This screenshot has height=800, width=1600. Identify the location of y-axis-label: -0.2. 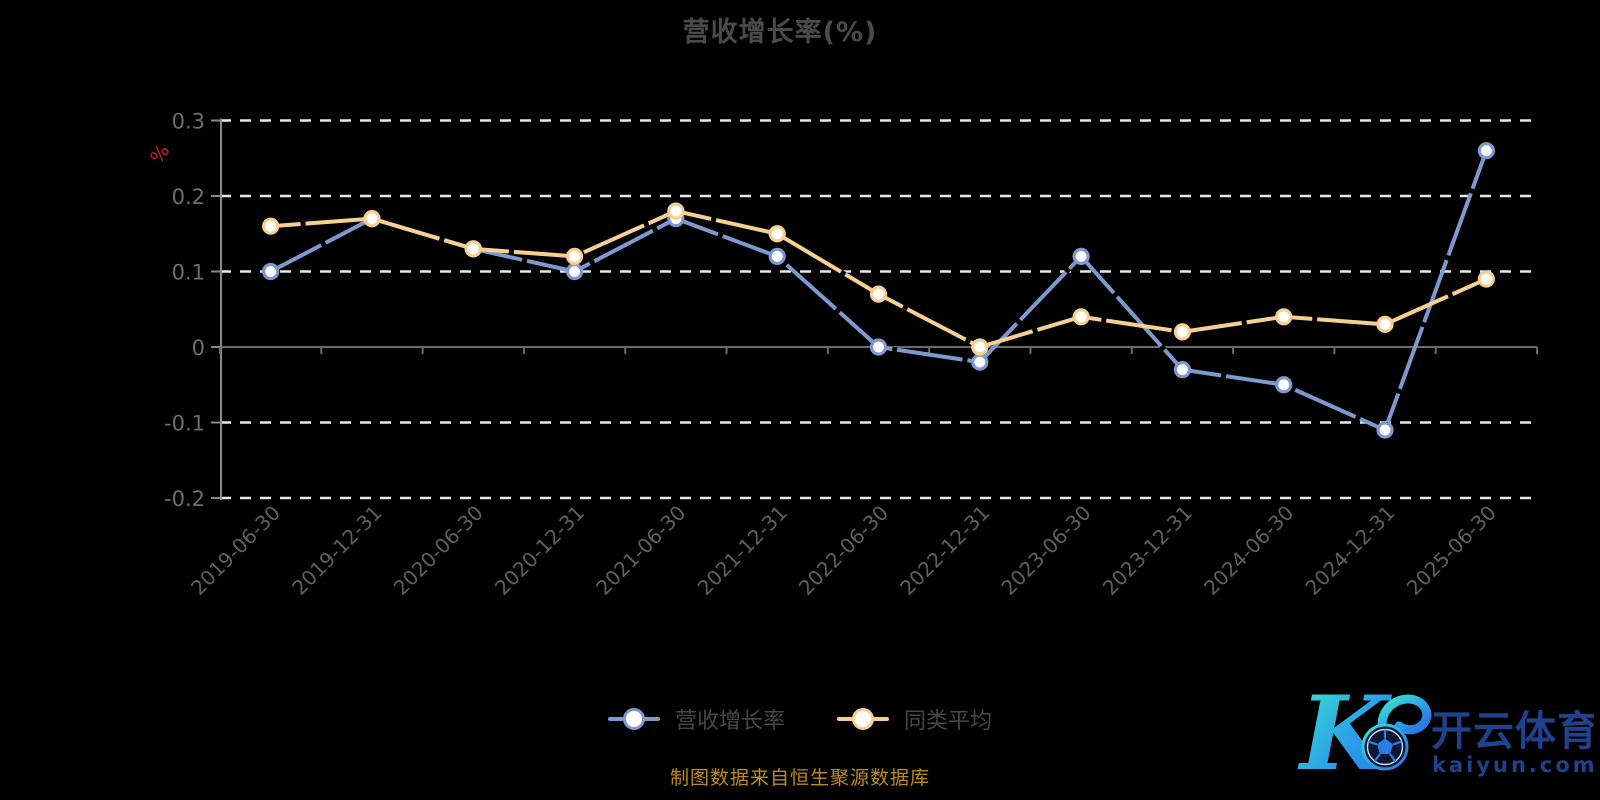
(184, 499).